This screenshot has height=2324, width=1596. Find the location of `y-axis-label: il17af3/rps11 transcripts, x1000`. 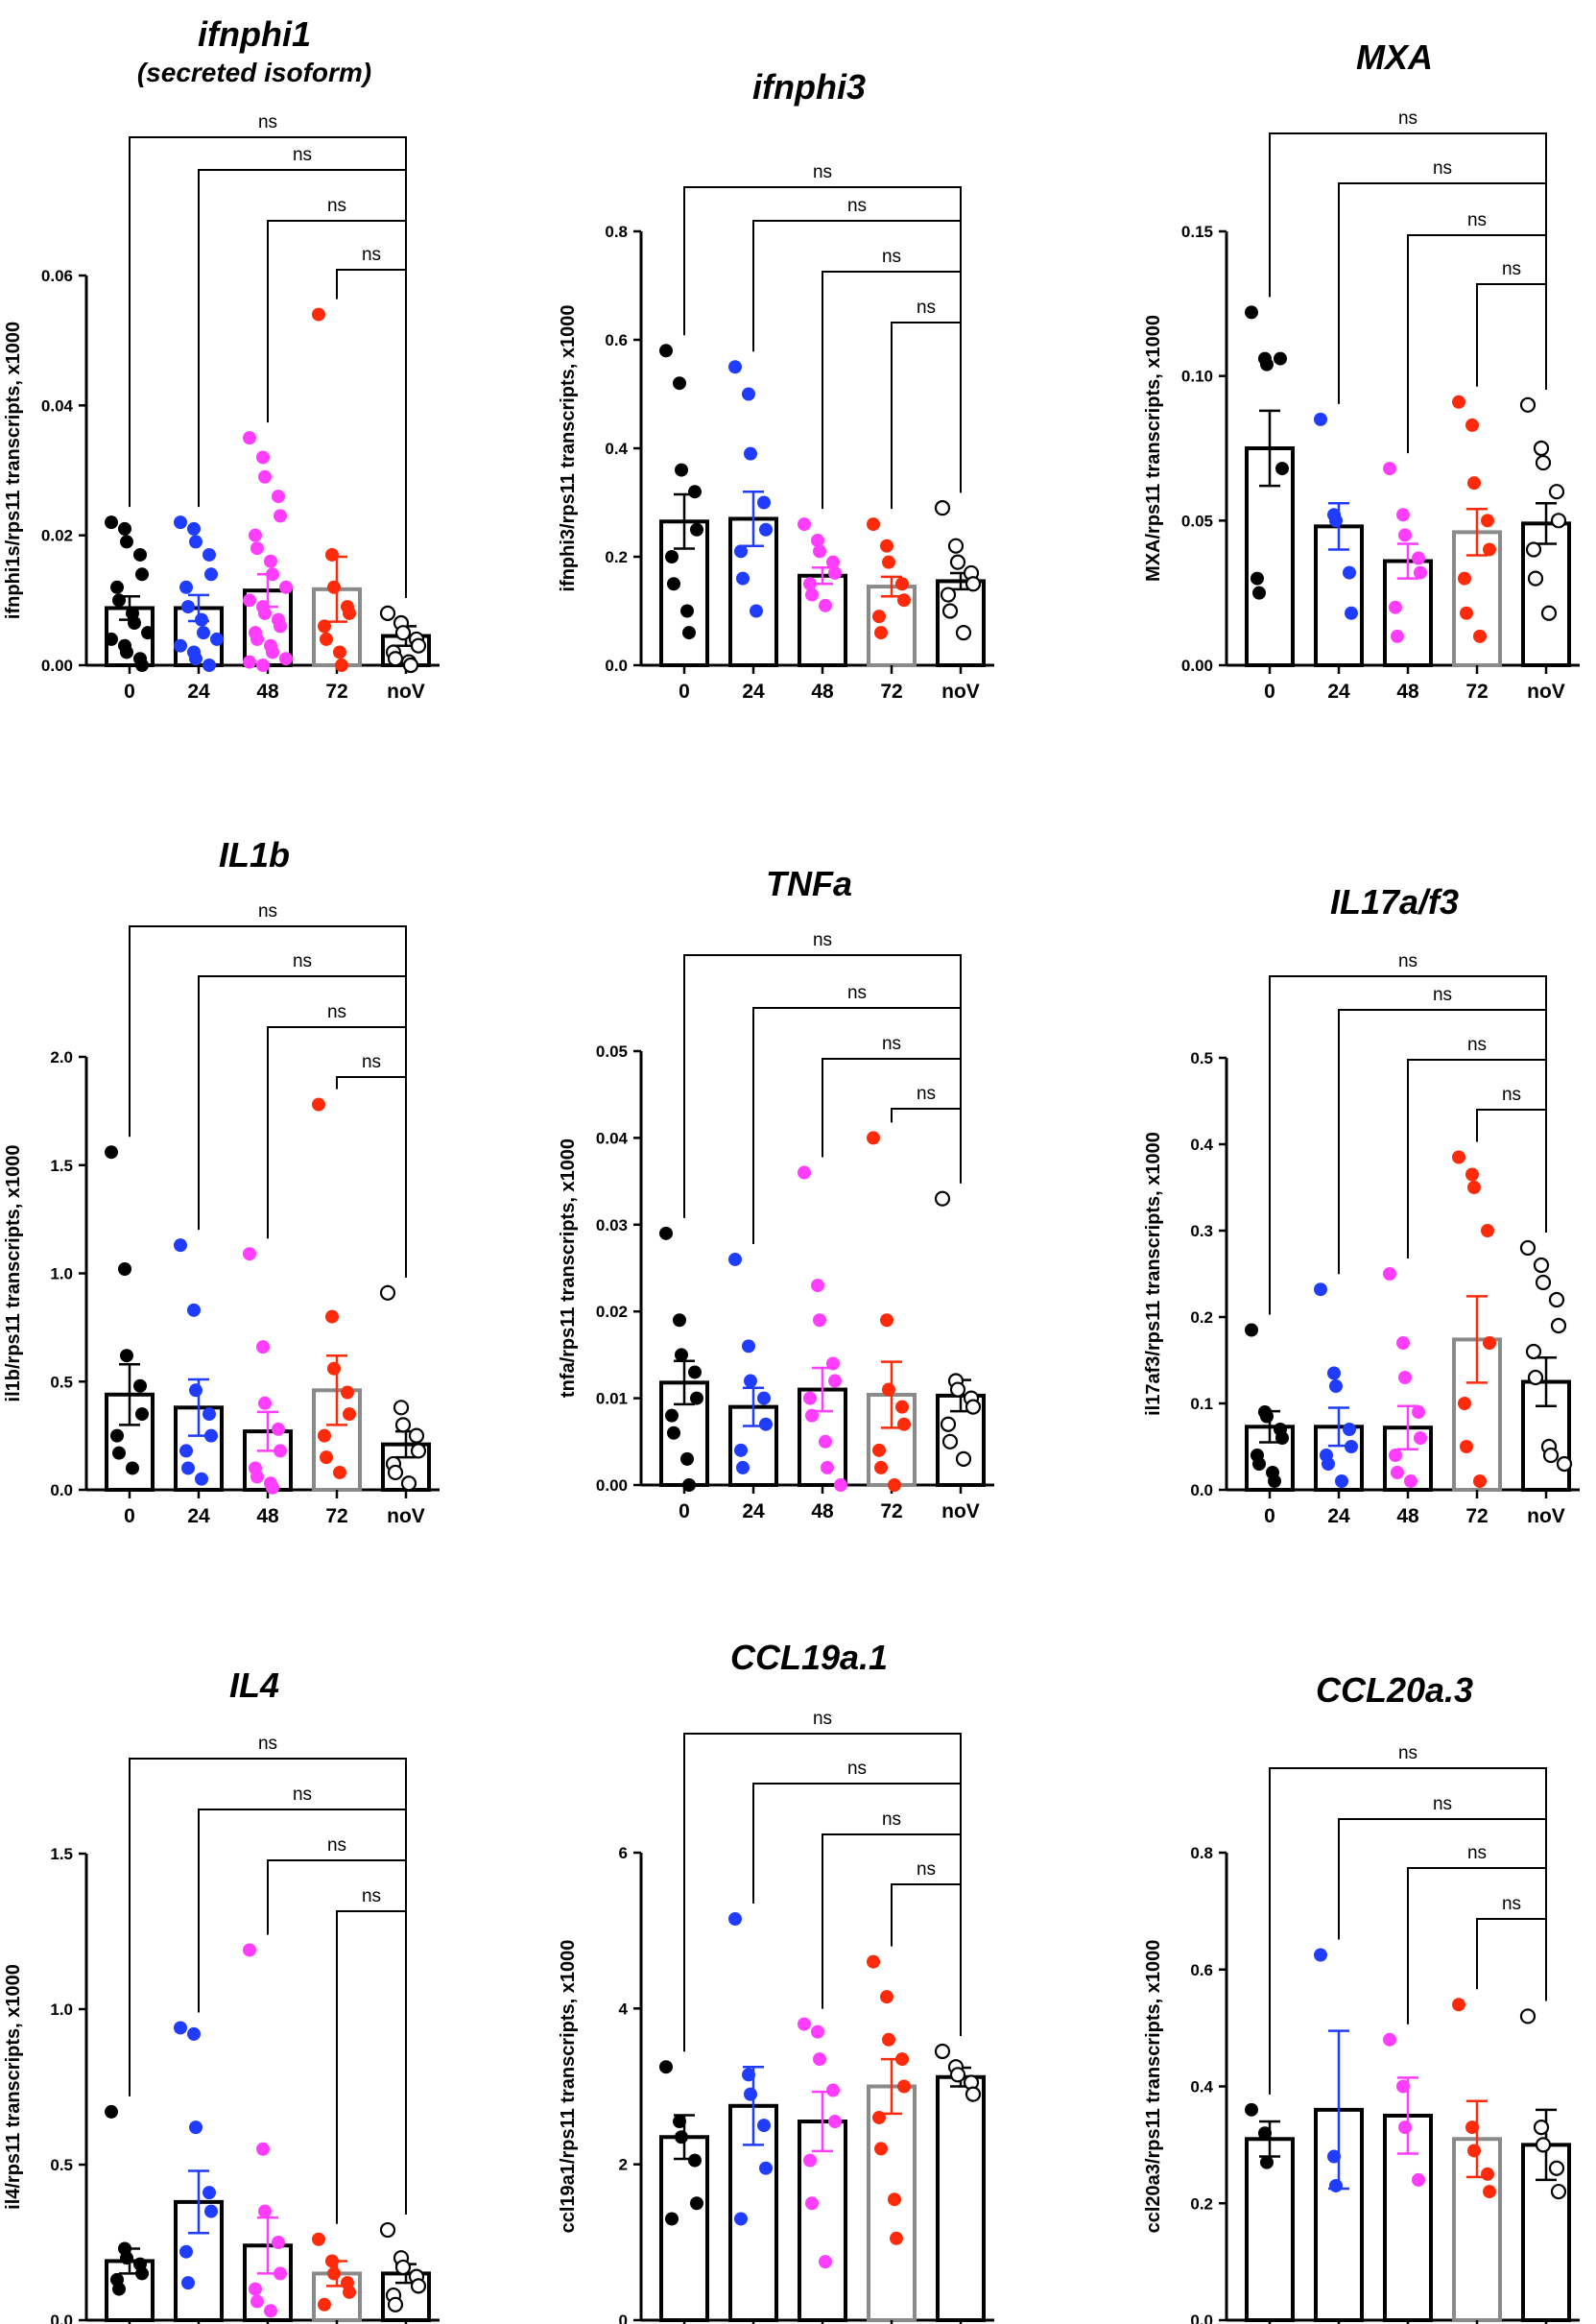

y-axis-label: il17af3/rps11 transcripts, x1000 is located at coordinates (1153, 1274).